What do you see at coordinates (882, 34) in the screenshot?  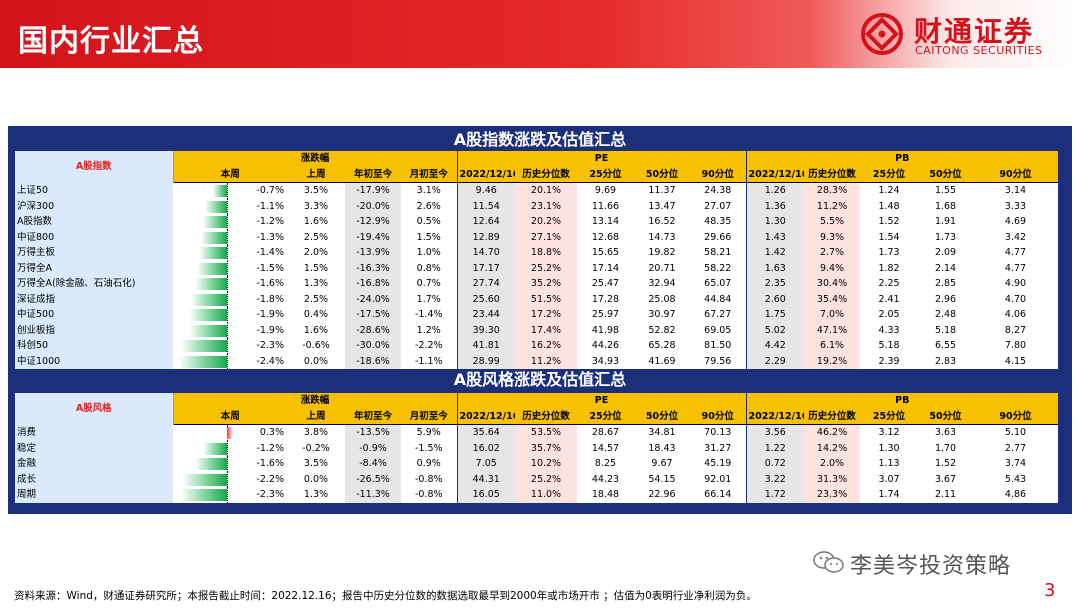 I see `caitong-logo-icon` at bounding box center [882, 34].